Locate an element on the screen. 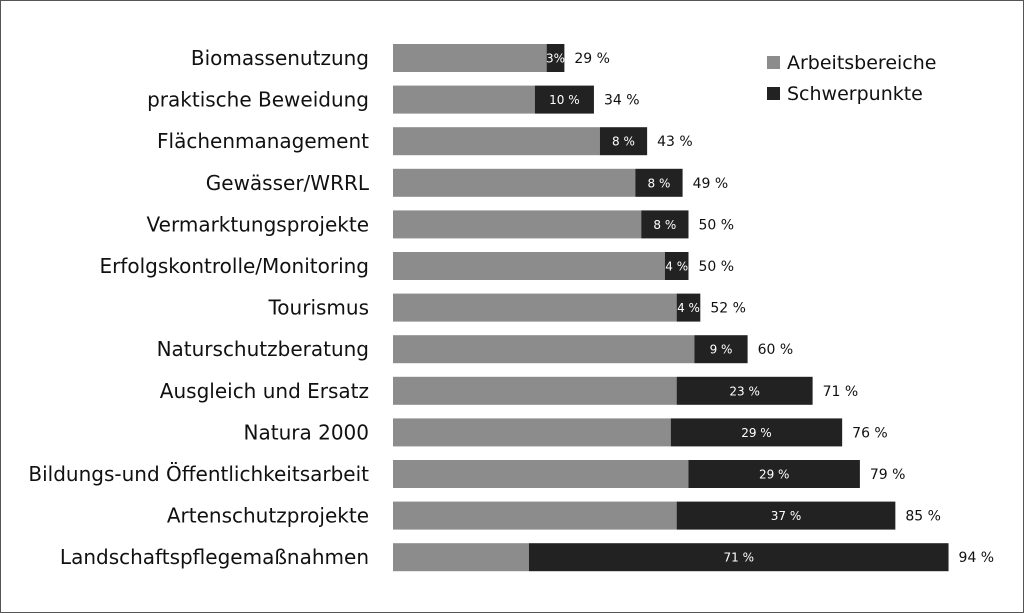  category-label: Artenschutzprojekte is located at coordinates (268, 516).